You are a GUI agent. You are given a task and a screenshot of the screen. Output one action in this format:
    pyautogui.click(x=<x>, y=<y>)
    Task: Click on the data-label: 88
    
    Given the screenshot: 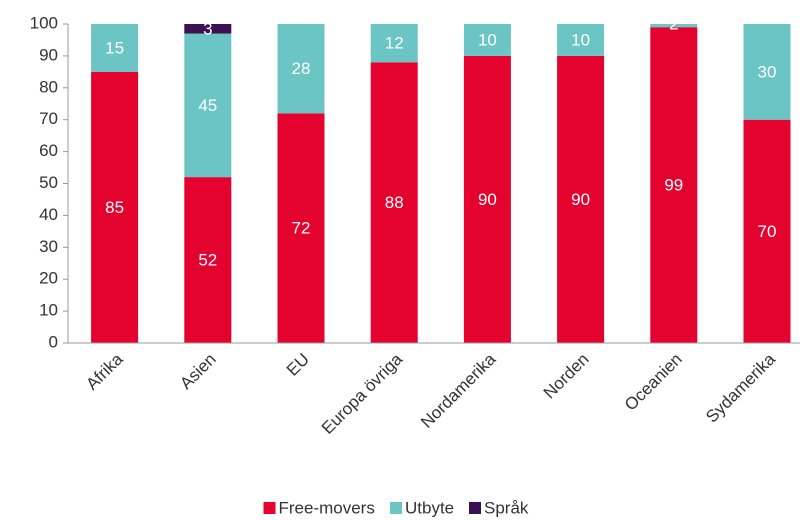 What is the action you would take?
    pyautogui.click(x=394, y=202)
    